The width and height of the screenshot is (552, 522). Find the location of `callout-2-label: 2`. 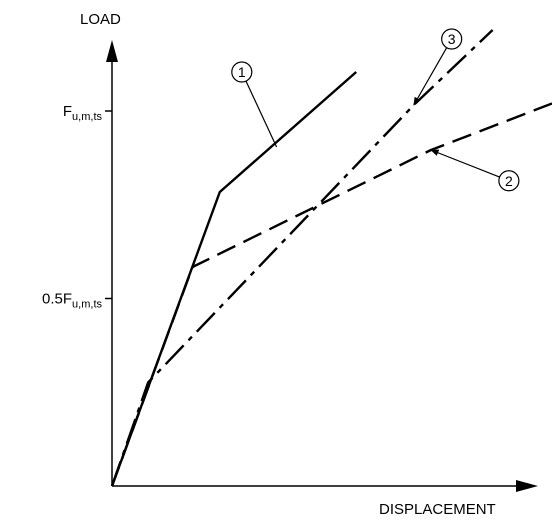

callout-2-label: 2 is located at coordinates (509, 181).